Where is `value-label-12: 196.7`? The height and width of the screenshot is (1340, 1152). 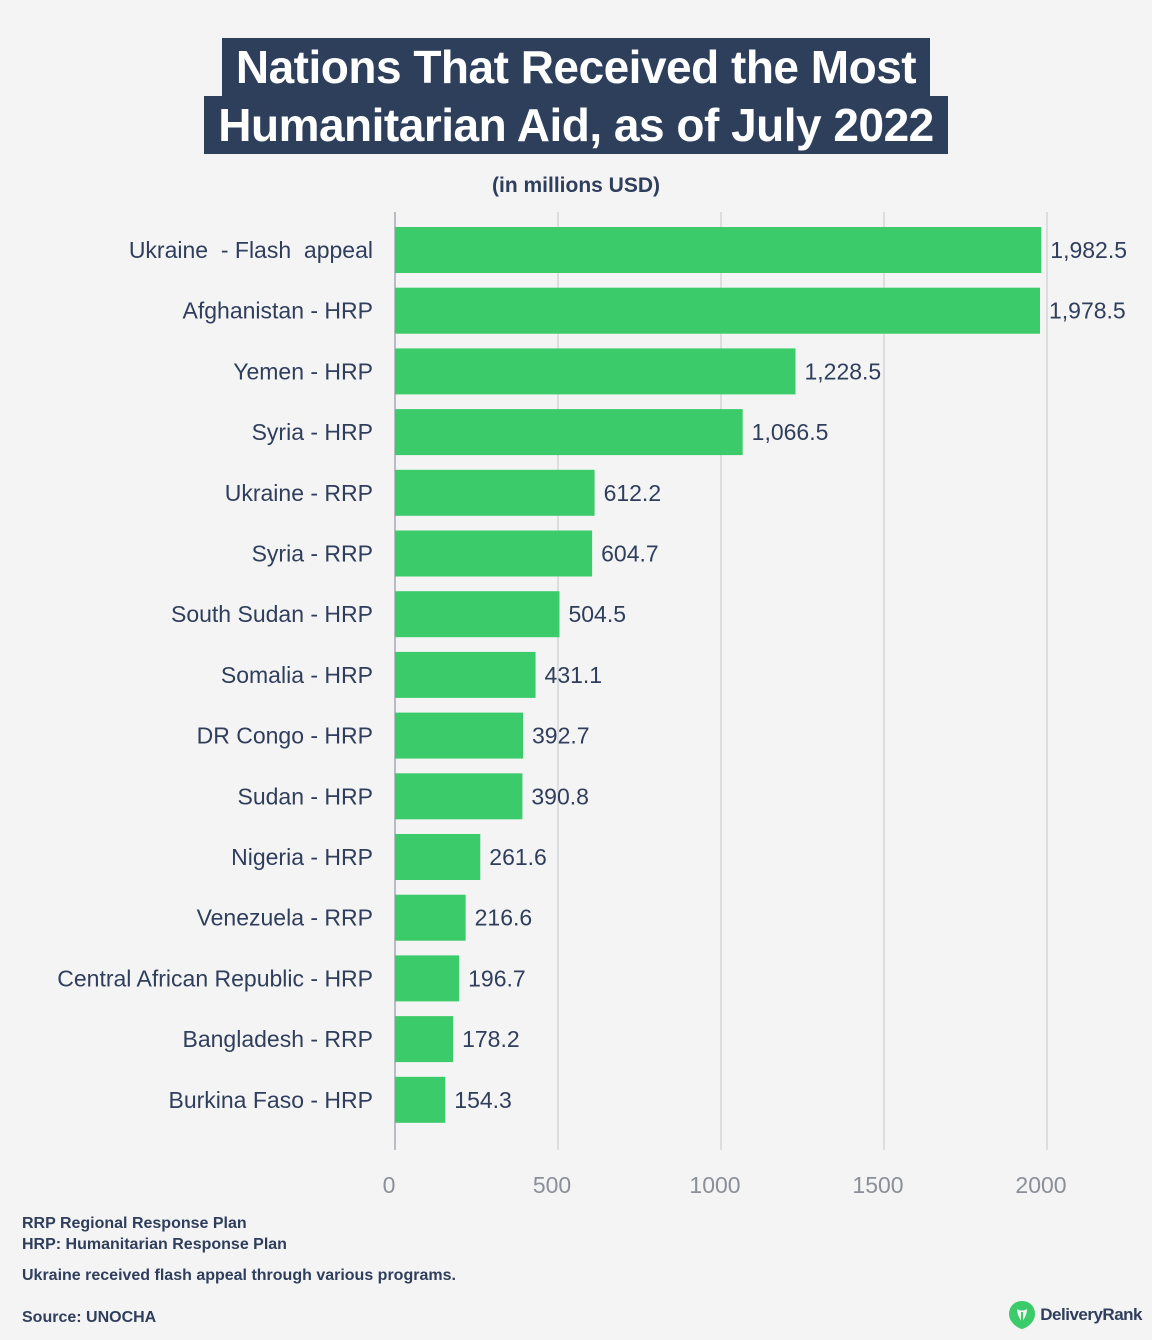
value-label-12: 196.7 is located at coordinates (497, 978).